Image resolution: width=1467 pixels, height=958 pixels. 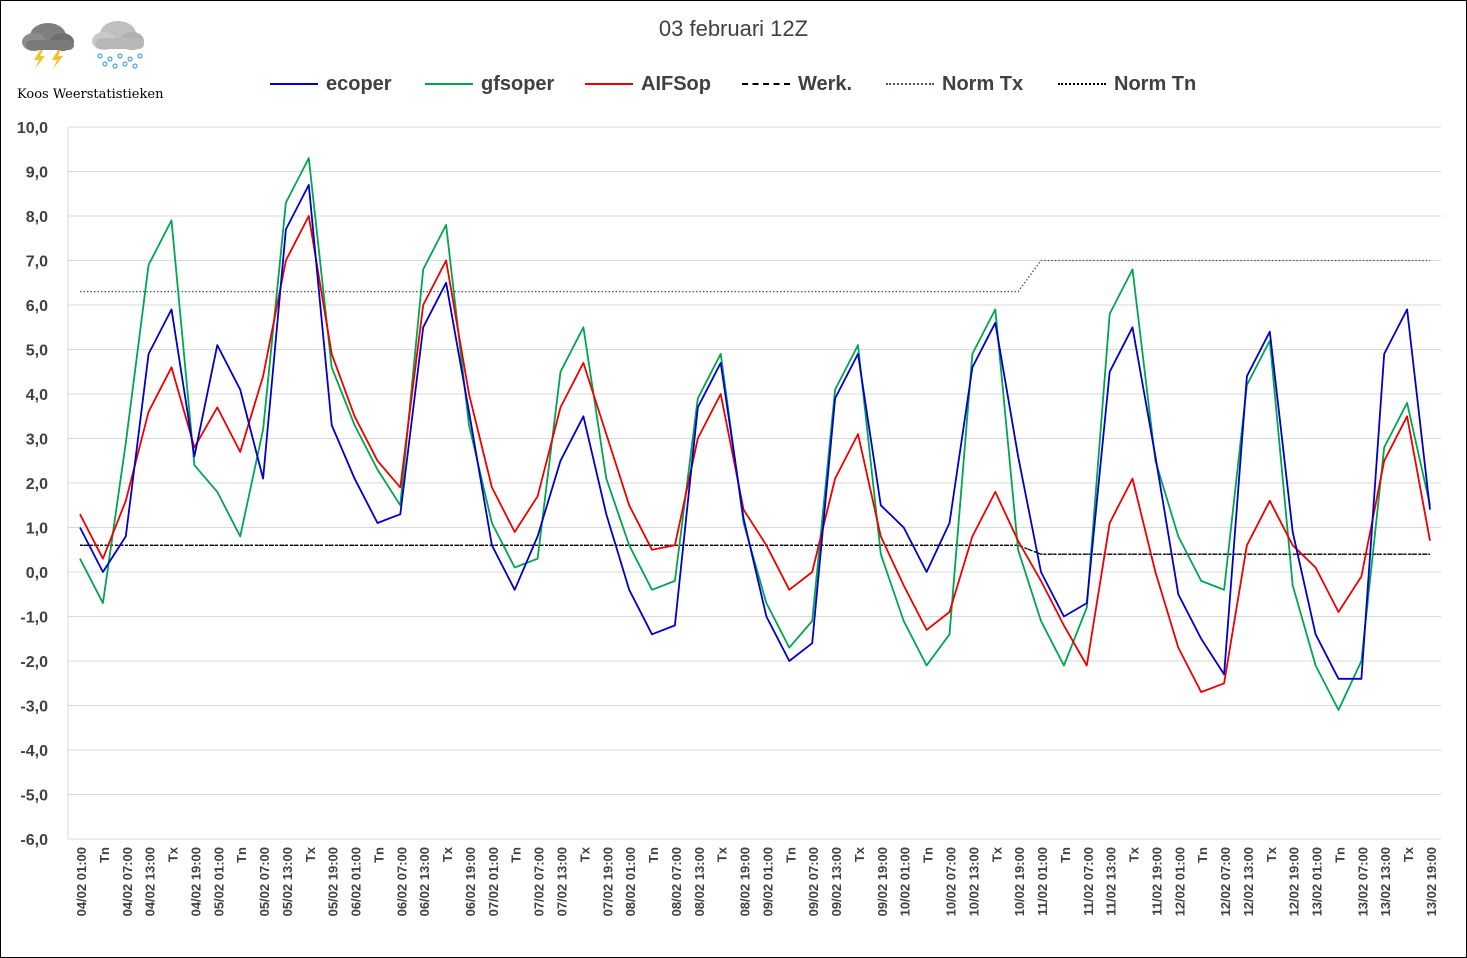 I want to click on x-tick-label: 08/02 19:00, so click(x=745, y=881).